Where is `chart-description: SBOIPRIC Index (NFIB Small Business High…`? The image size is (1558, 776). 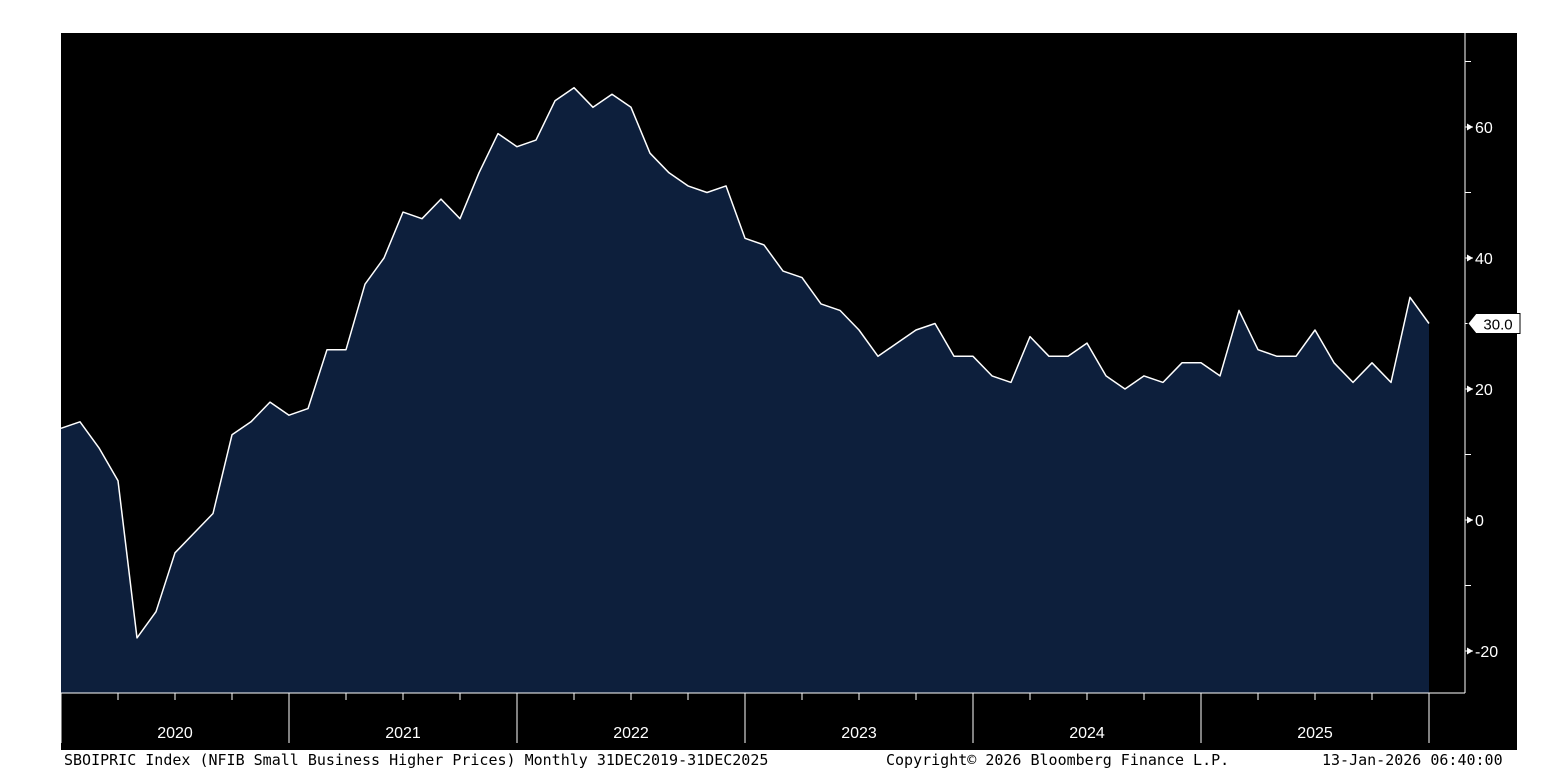
chart-description: SBOIPRIC Index (NFIB Small Business High… is located at coordinates (416, 760).